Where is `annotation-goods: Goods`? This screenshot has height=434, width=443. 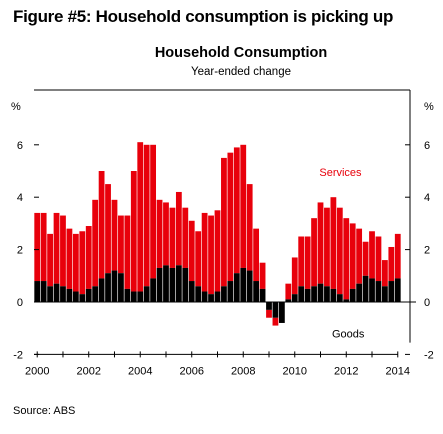 annotation-goods: Goods is located at coordinates (348, 334).